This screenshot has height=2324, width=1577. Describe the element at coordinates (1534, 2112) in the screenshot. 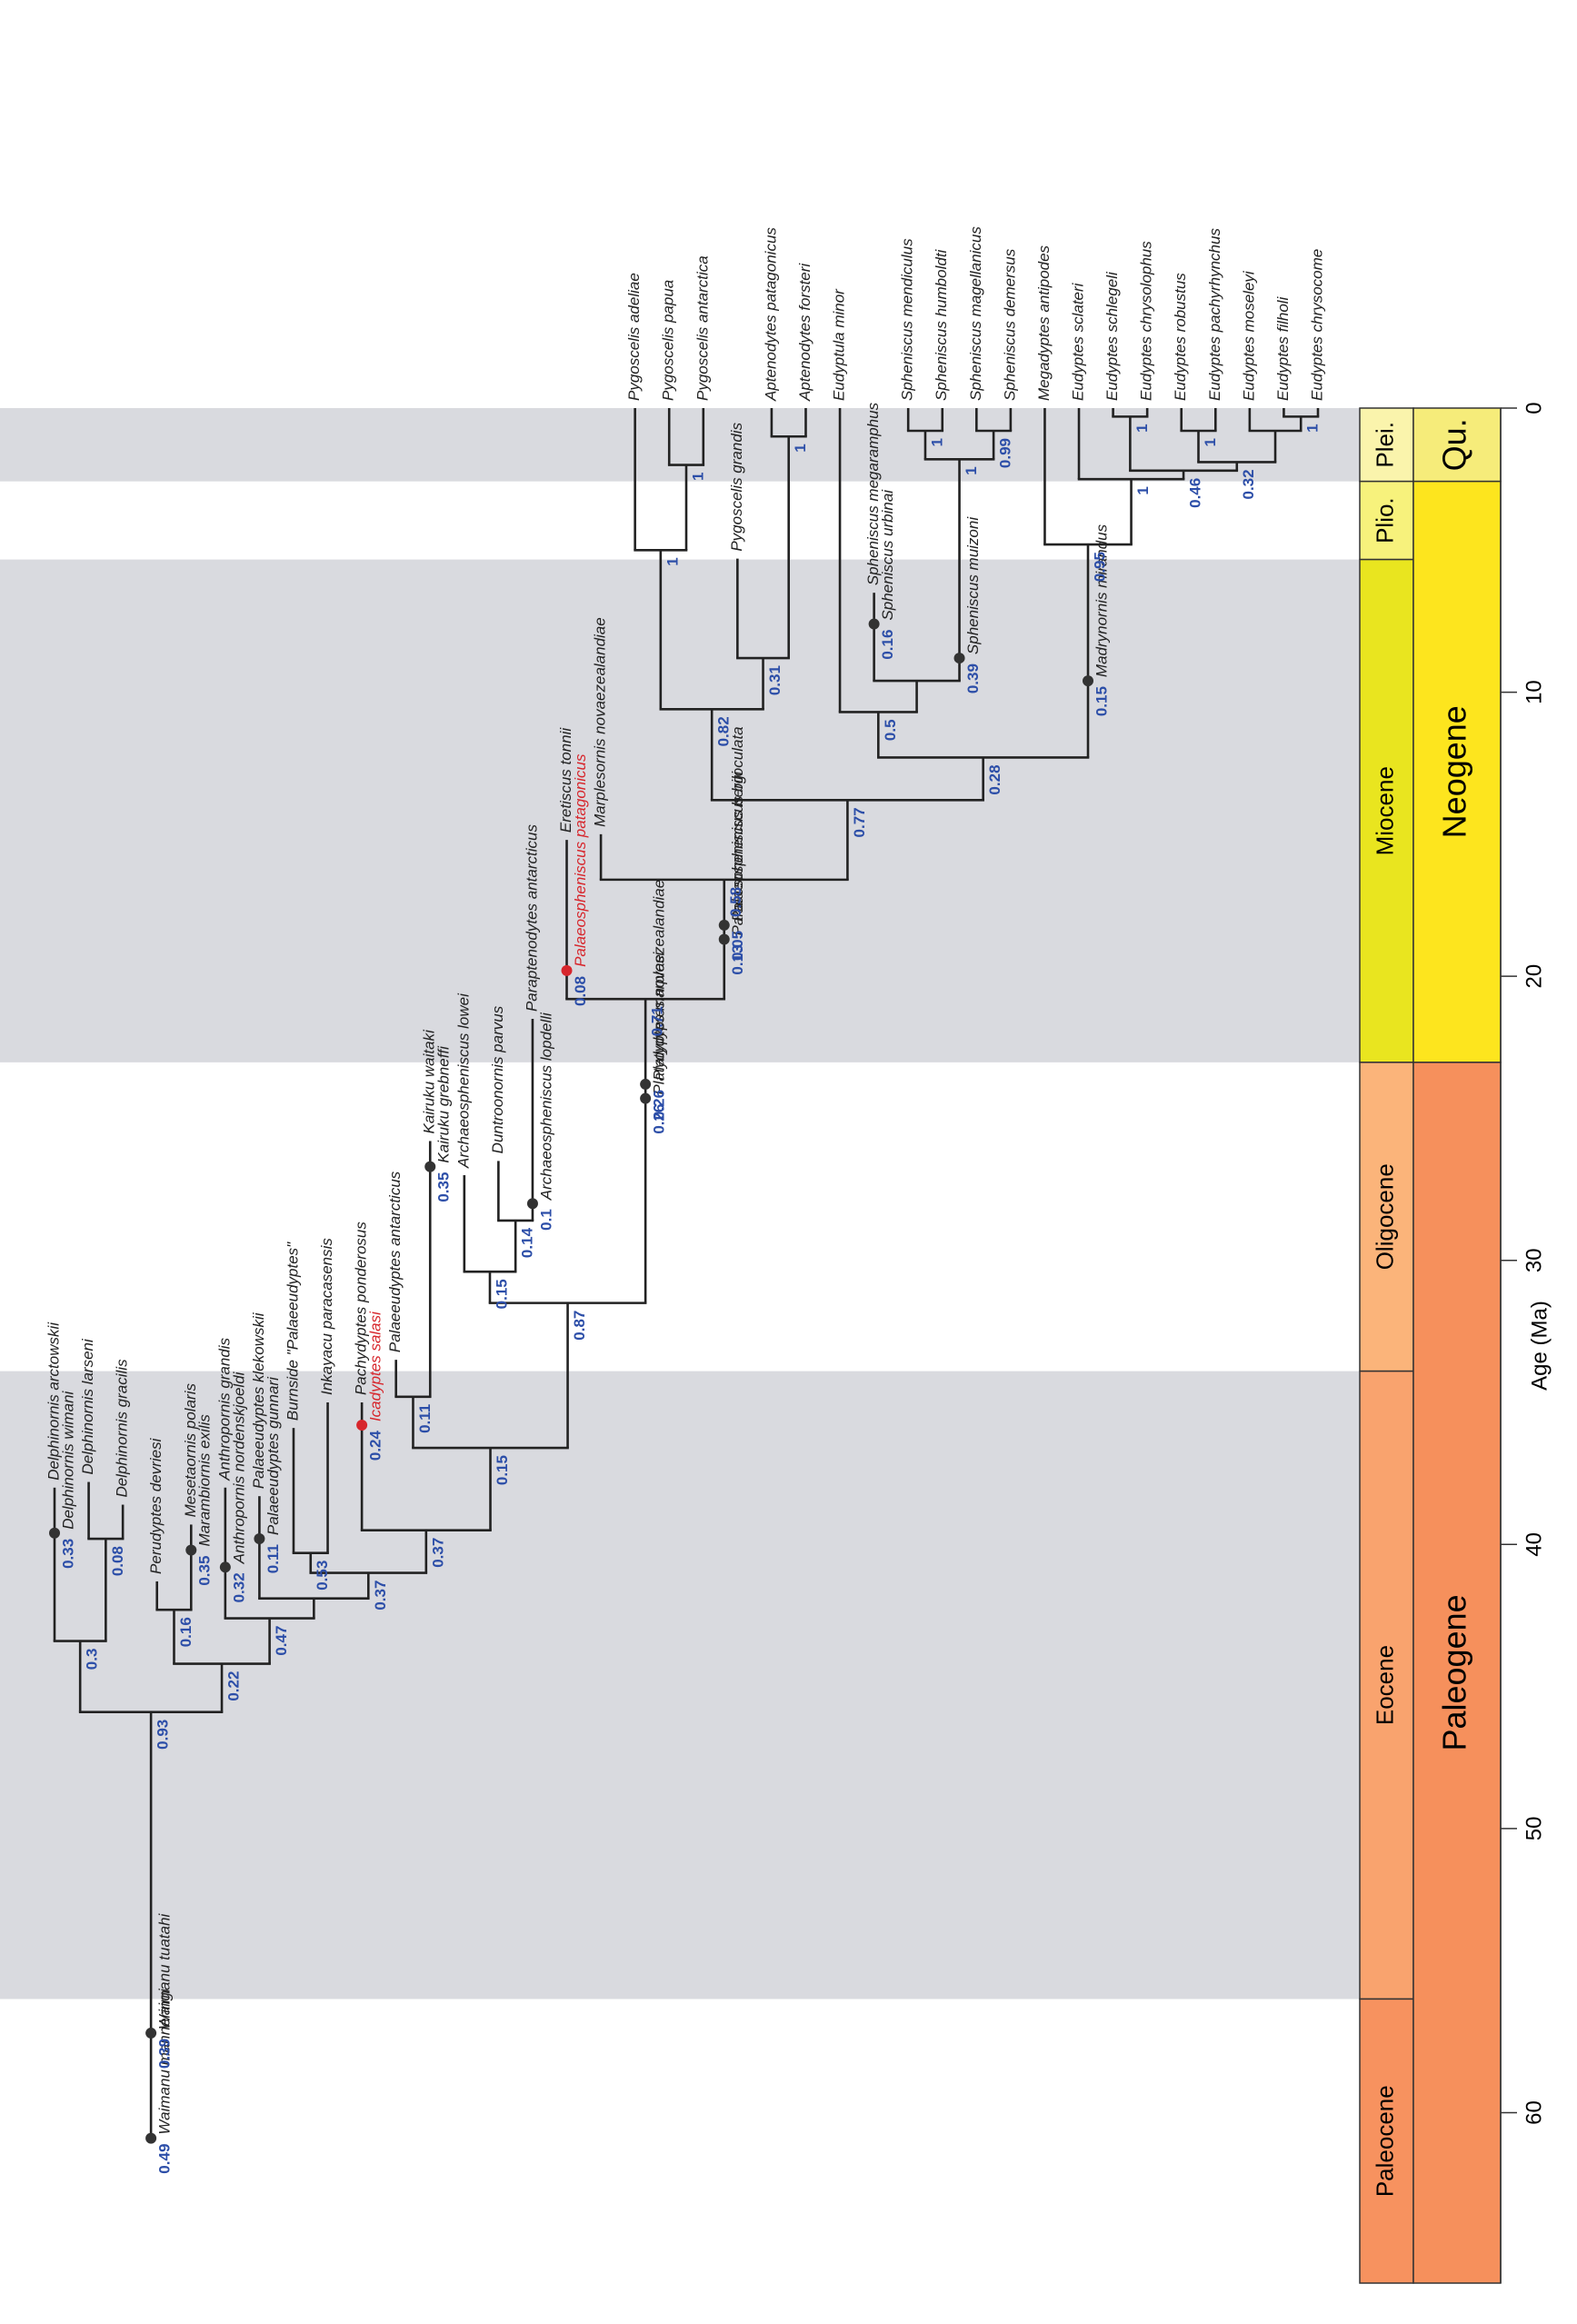

I see `tick-label: 60` at that location.